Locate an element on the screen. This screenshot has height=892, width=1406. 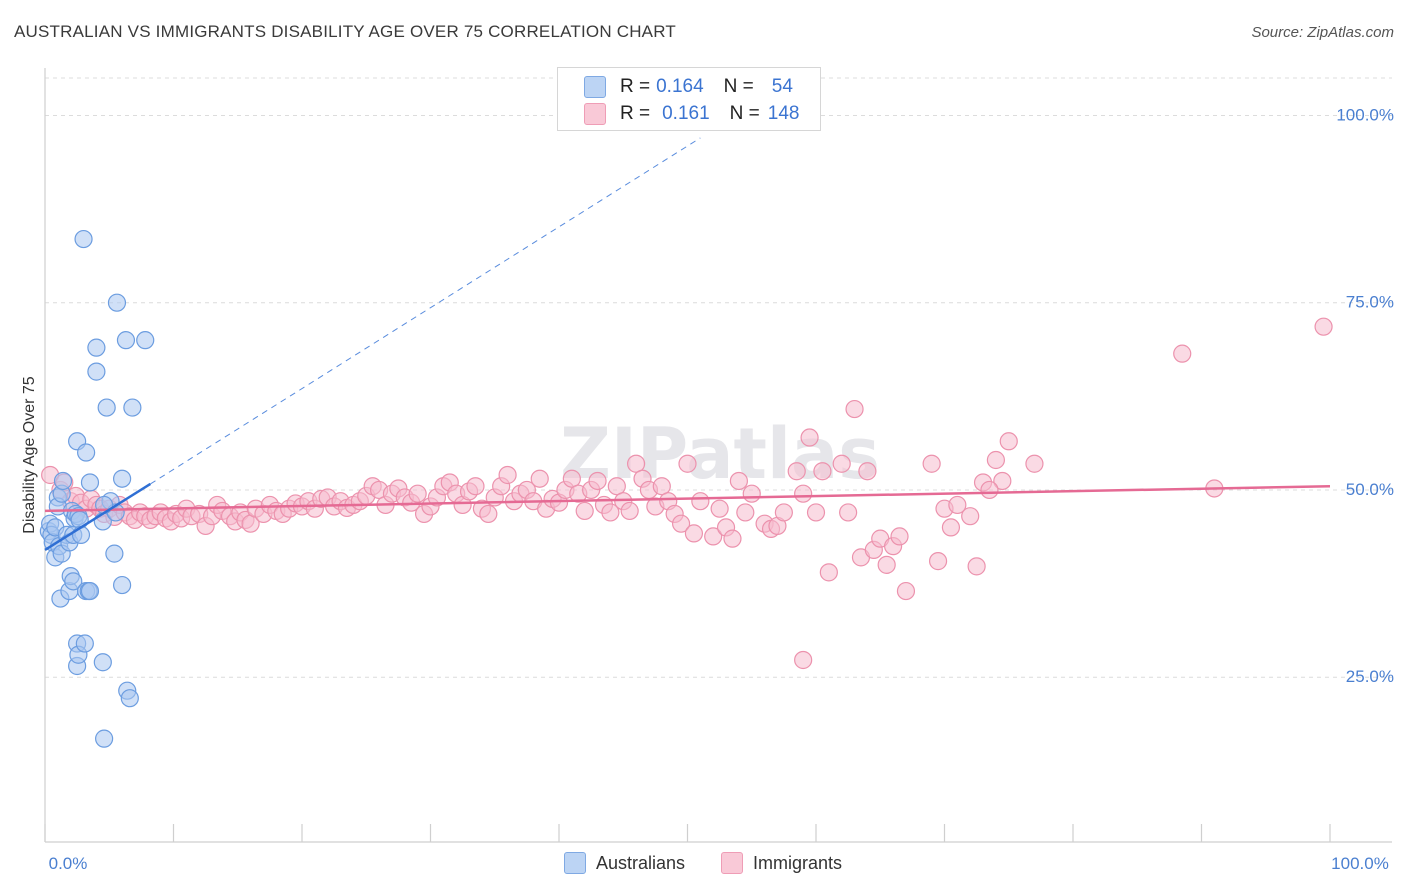
y-tick-labels: 25.0% 50.0% 75.0% 100.0% is located at coordinates (1365, 395).